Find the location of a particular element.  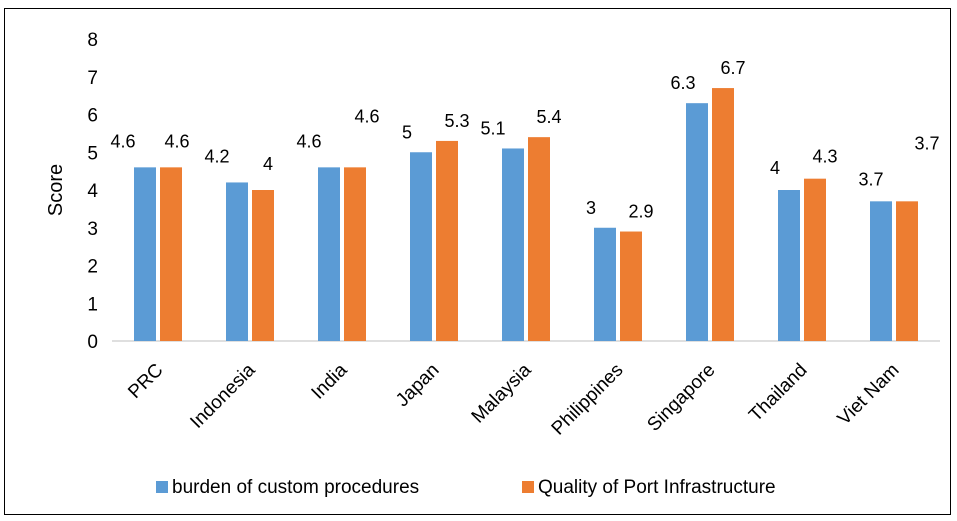

x-tick-label: India is located at coordinates (330, 381).